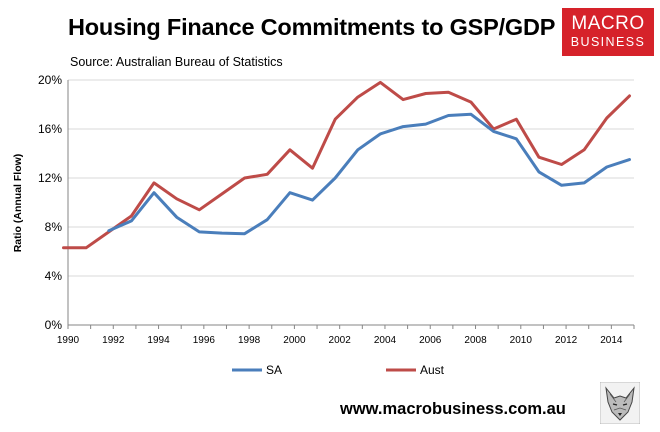 This screenshot has width=660, height=432. Describe the element at coordinates (620, 403) in the screenshot. I see `fox-mascot-icon` at that location.